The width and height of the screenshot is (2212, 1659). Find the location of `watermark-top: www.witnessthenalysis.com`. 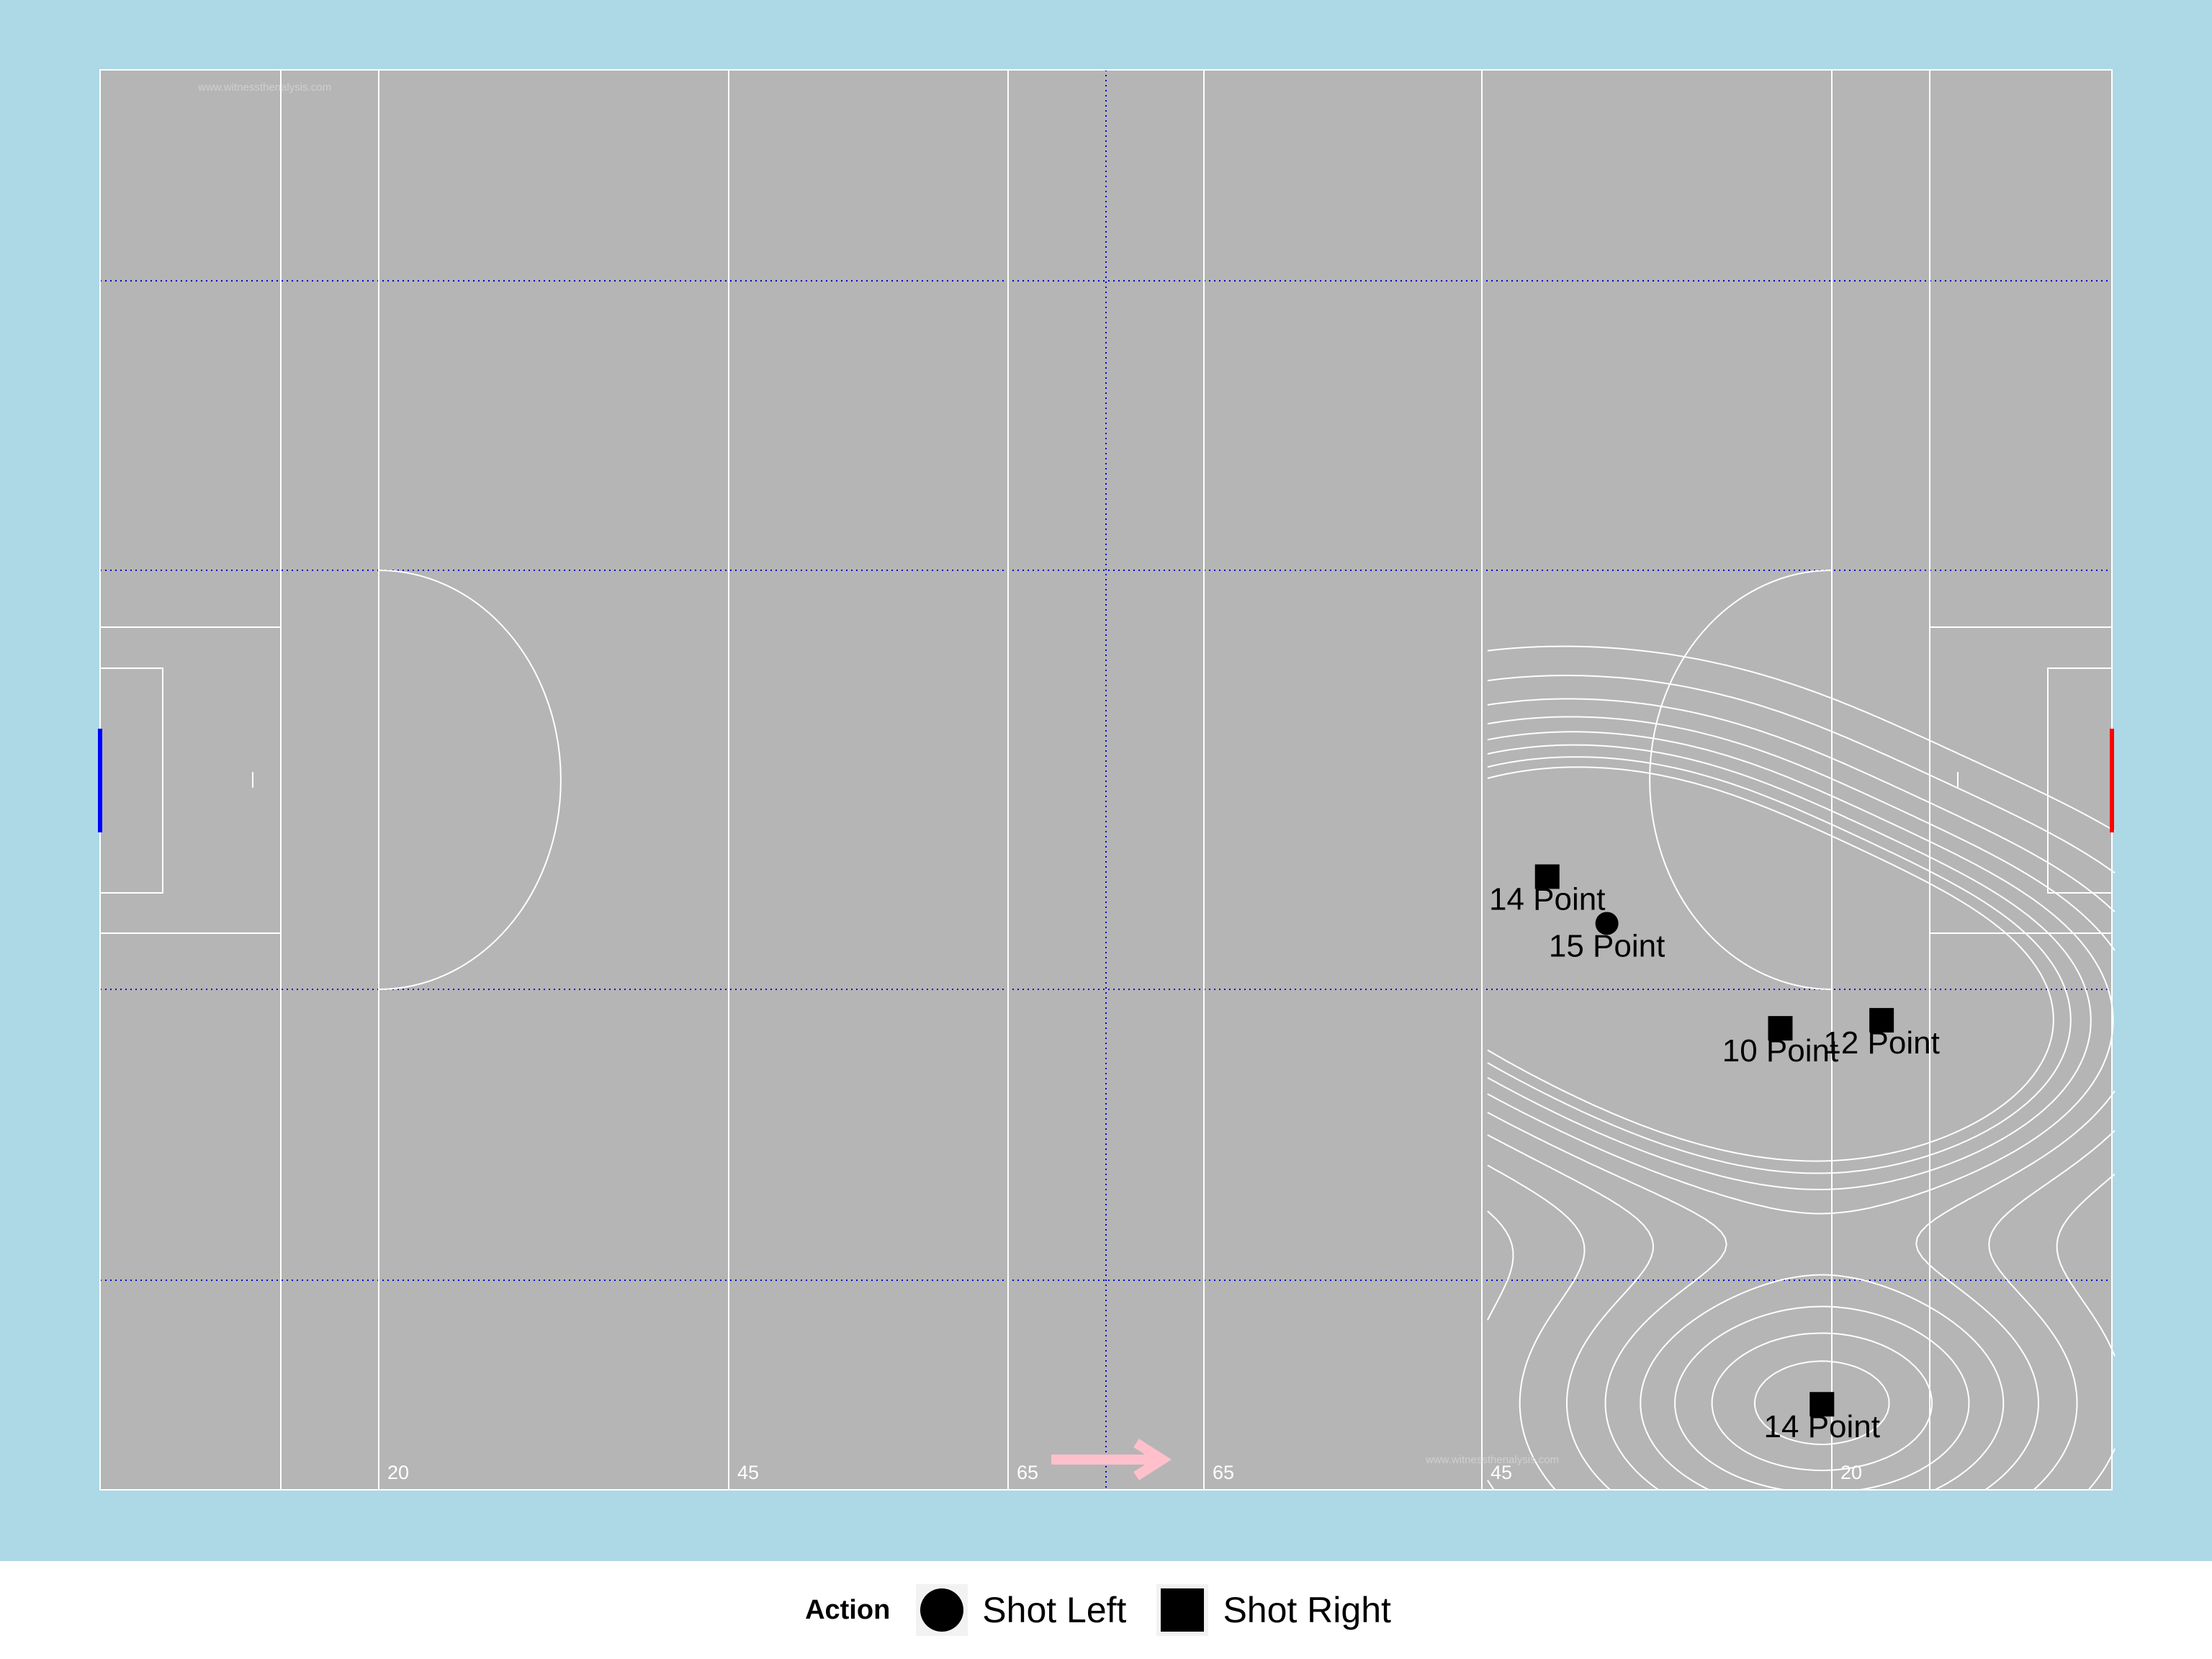

watermark-top: www.witnessthenalysis.com is located at coordinates (264, 87).